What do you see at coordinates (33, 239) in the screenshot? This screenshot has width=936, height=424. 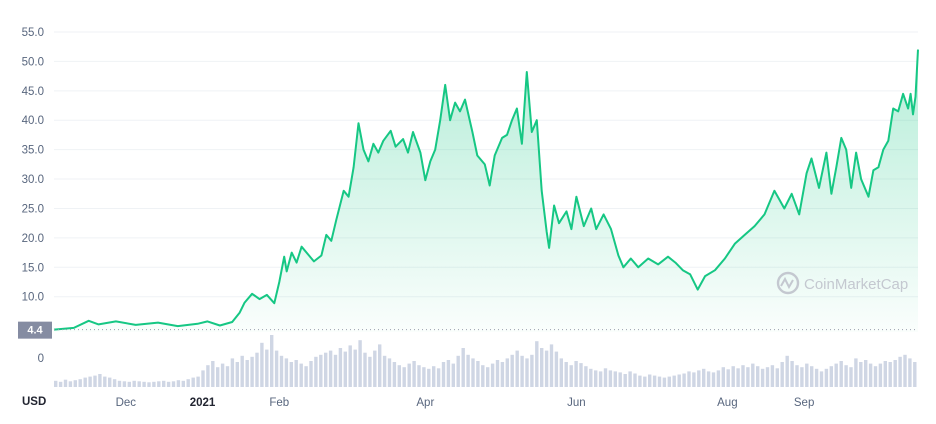 I see `y-tick-label: 20.0` at bounding box center [33, 239].